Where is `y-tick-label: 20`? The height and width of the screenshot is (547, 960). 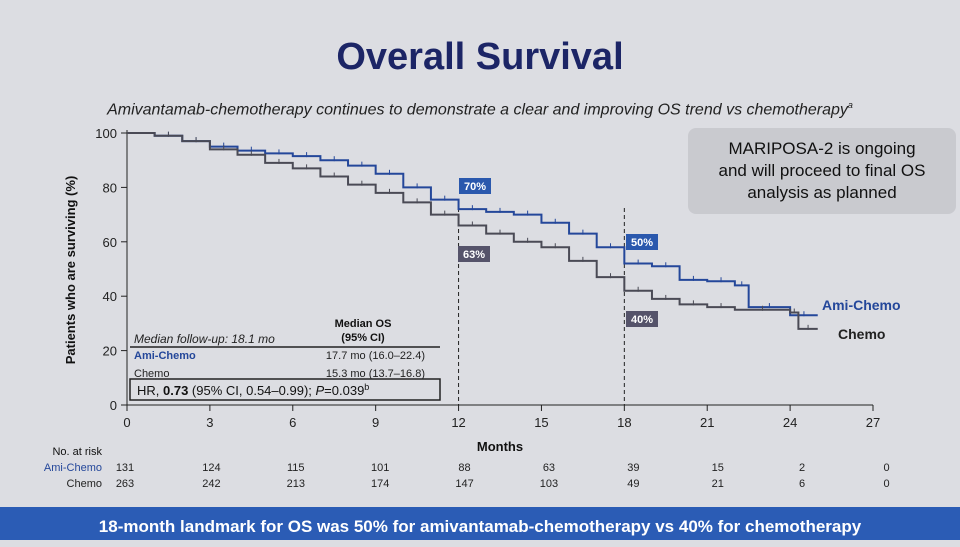 y-tick-label: 20 is located at coordinates (110, 351).